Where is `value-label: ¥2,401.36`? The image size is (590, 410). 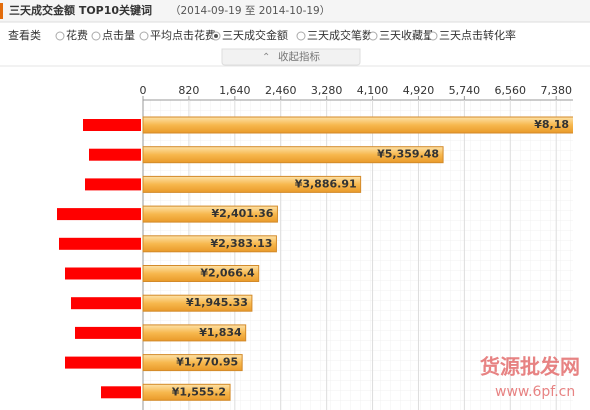 value-label: ¥2,401.36 is located at coordinates (243, 213).